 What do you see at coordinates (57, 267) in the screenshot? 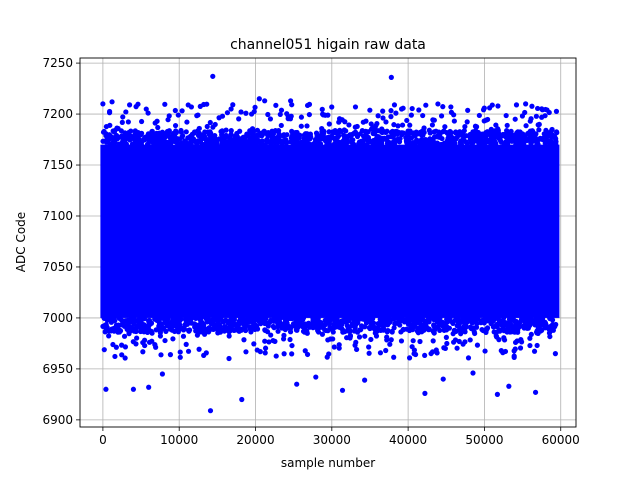
I see `y-tick-label: 7050` at bounding box center [57, 267].